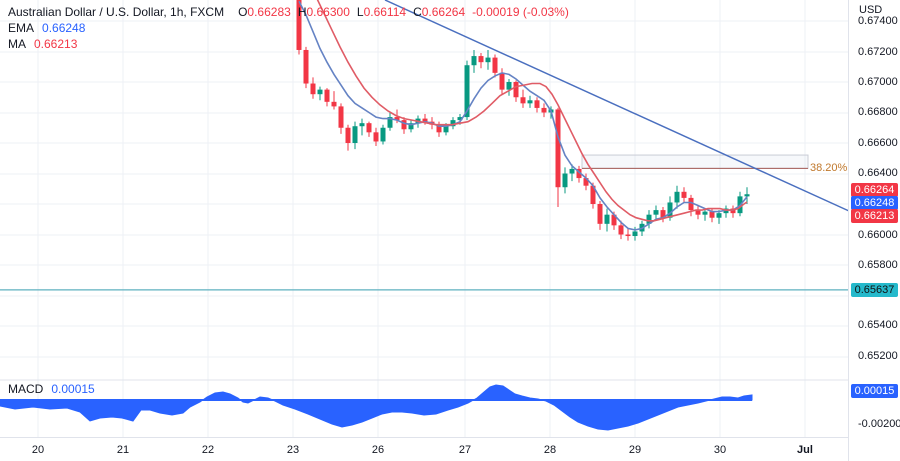 The image size is (900, 461). Describe the element at coordinates (878, 356) in the screenshot. I see `price-tick-label: 0.65200` at that location.